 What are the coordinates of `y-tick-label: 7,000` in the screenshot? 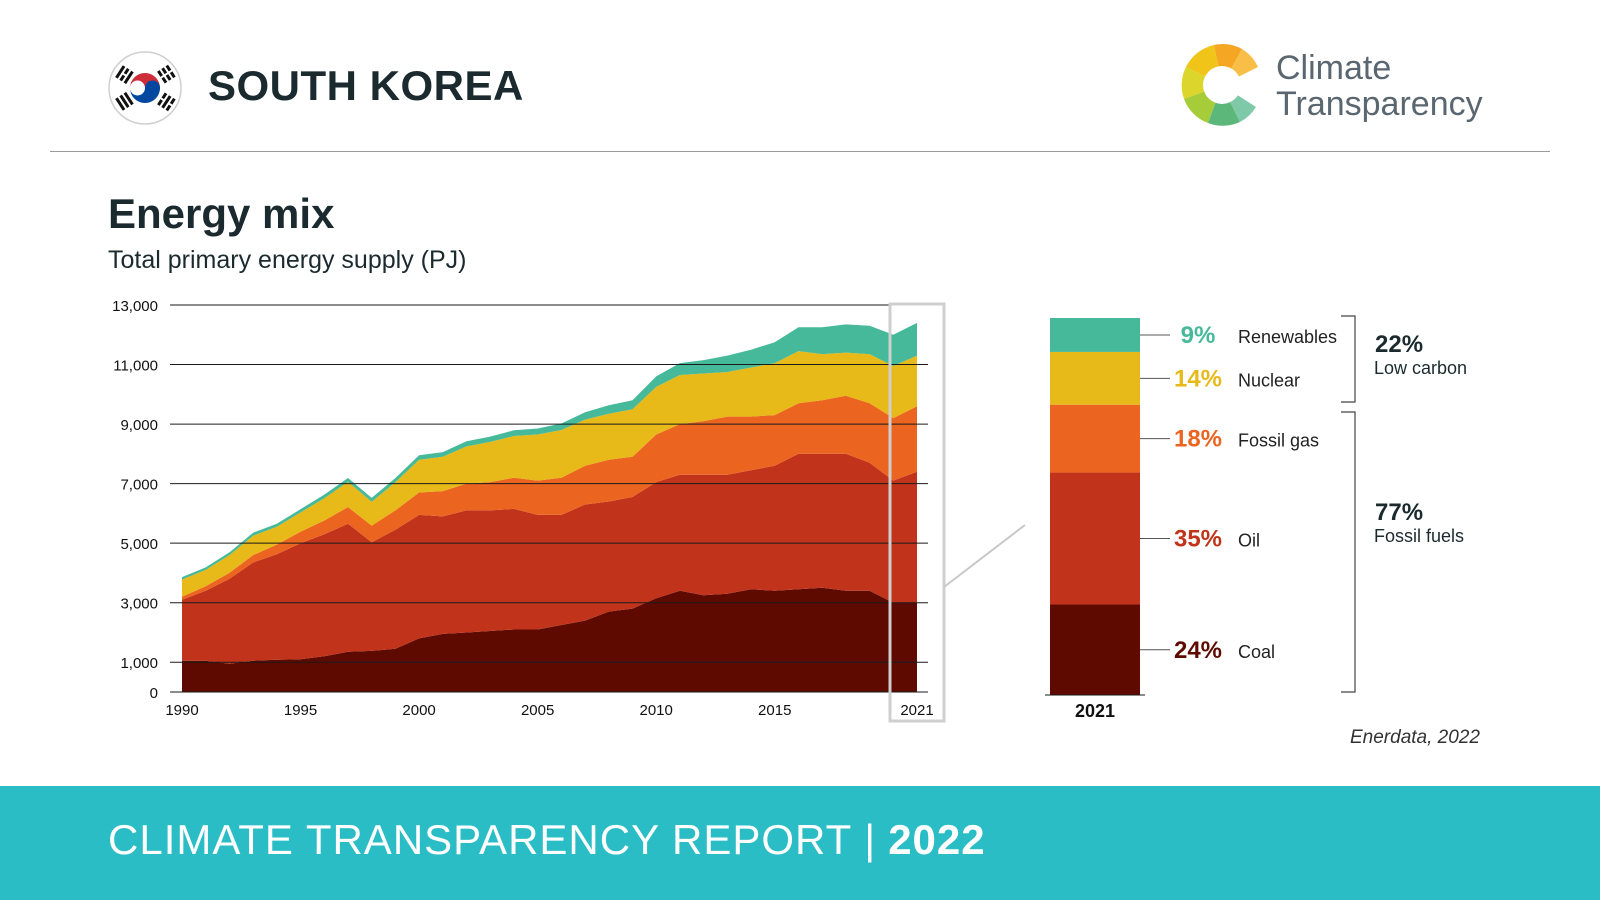 It's located at (139, 485).